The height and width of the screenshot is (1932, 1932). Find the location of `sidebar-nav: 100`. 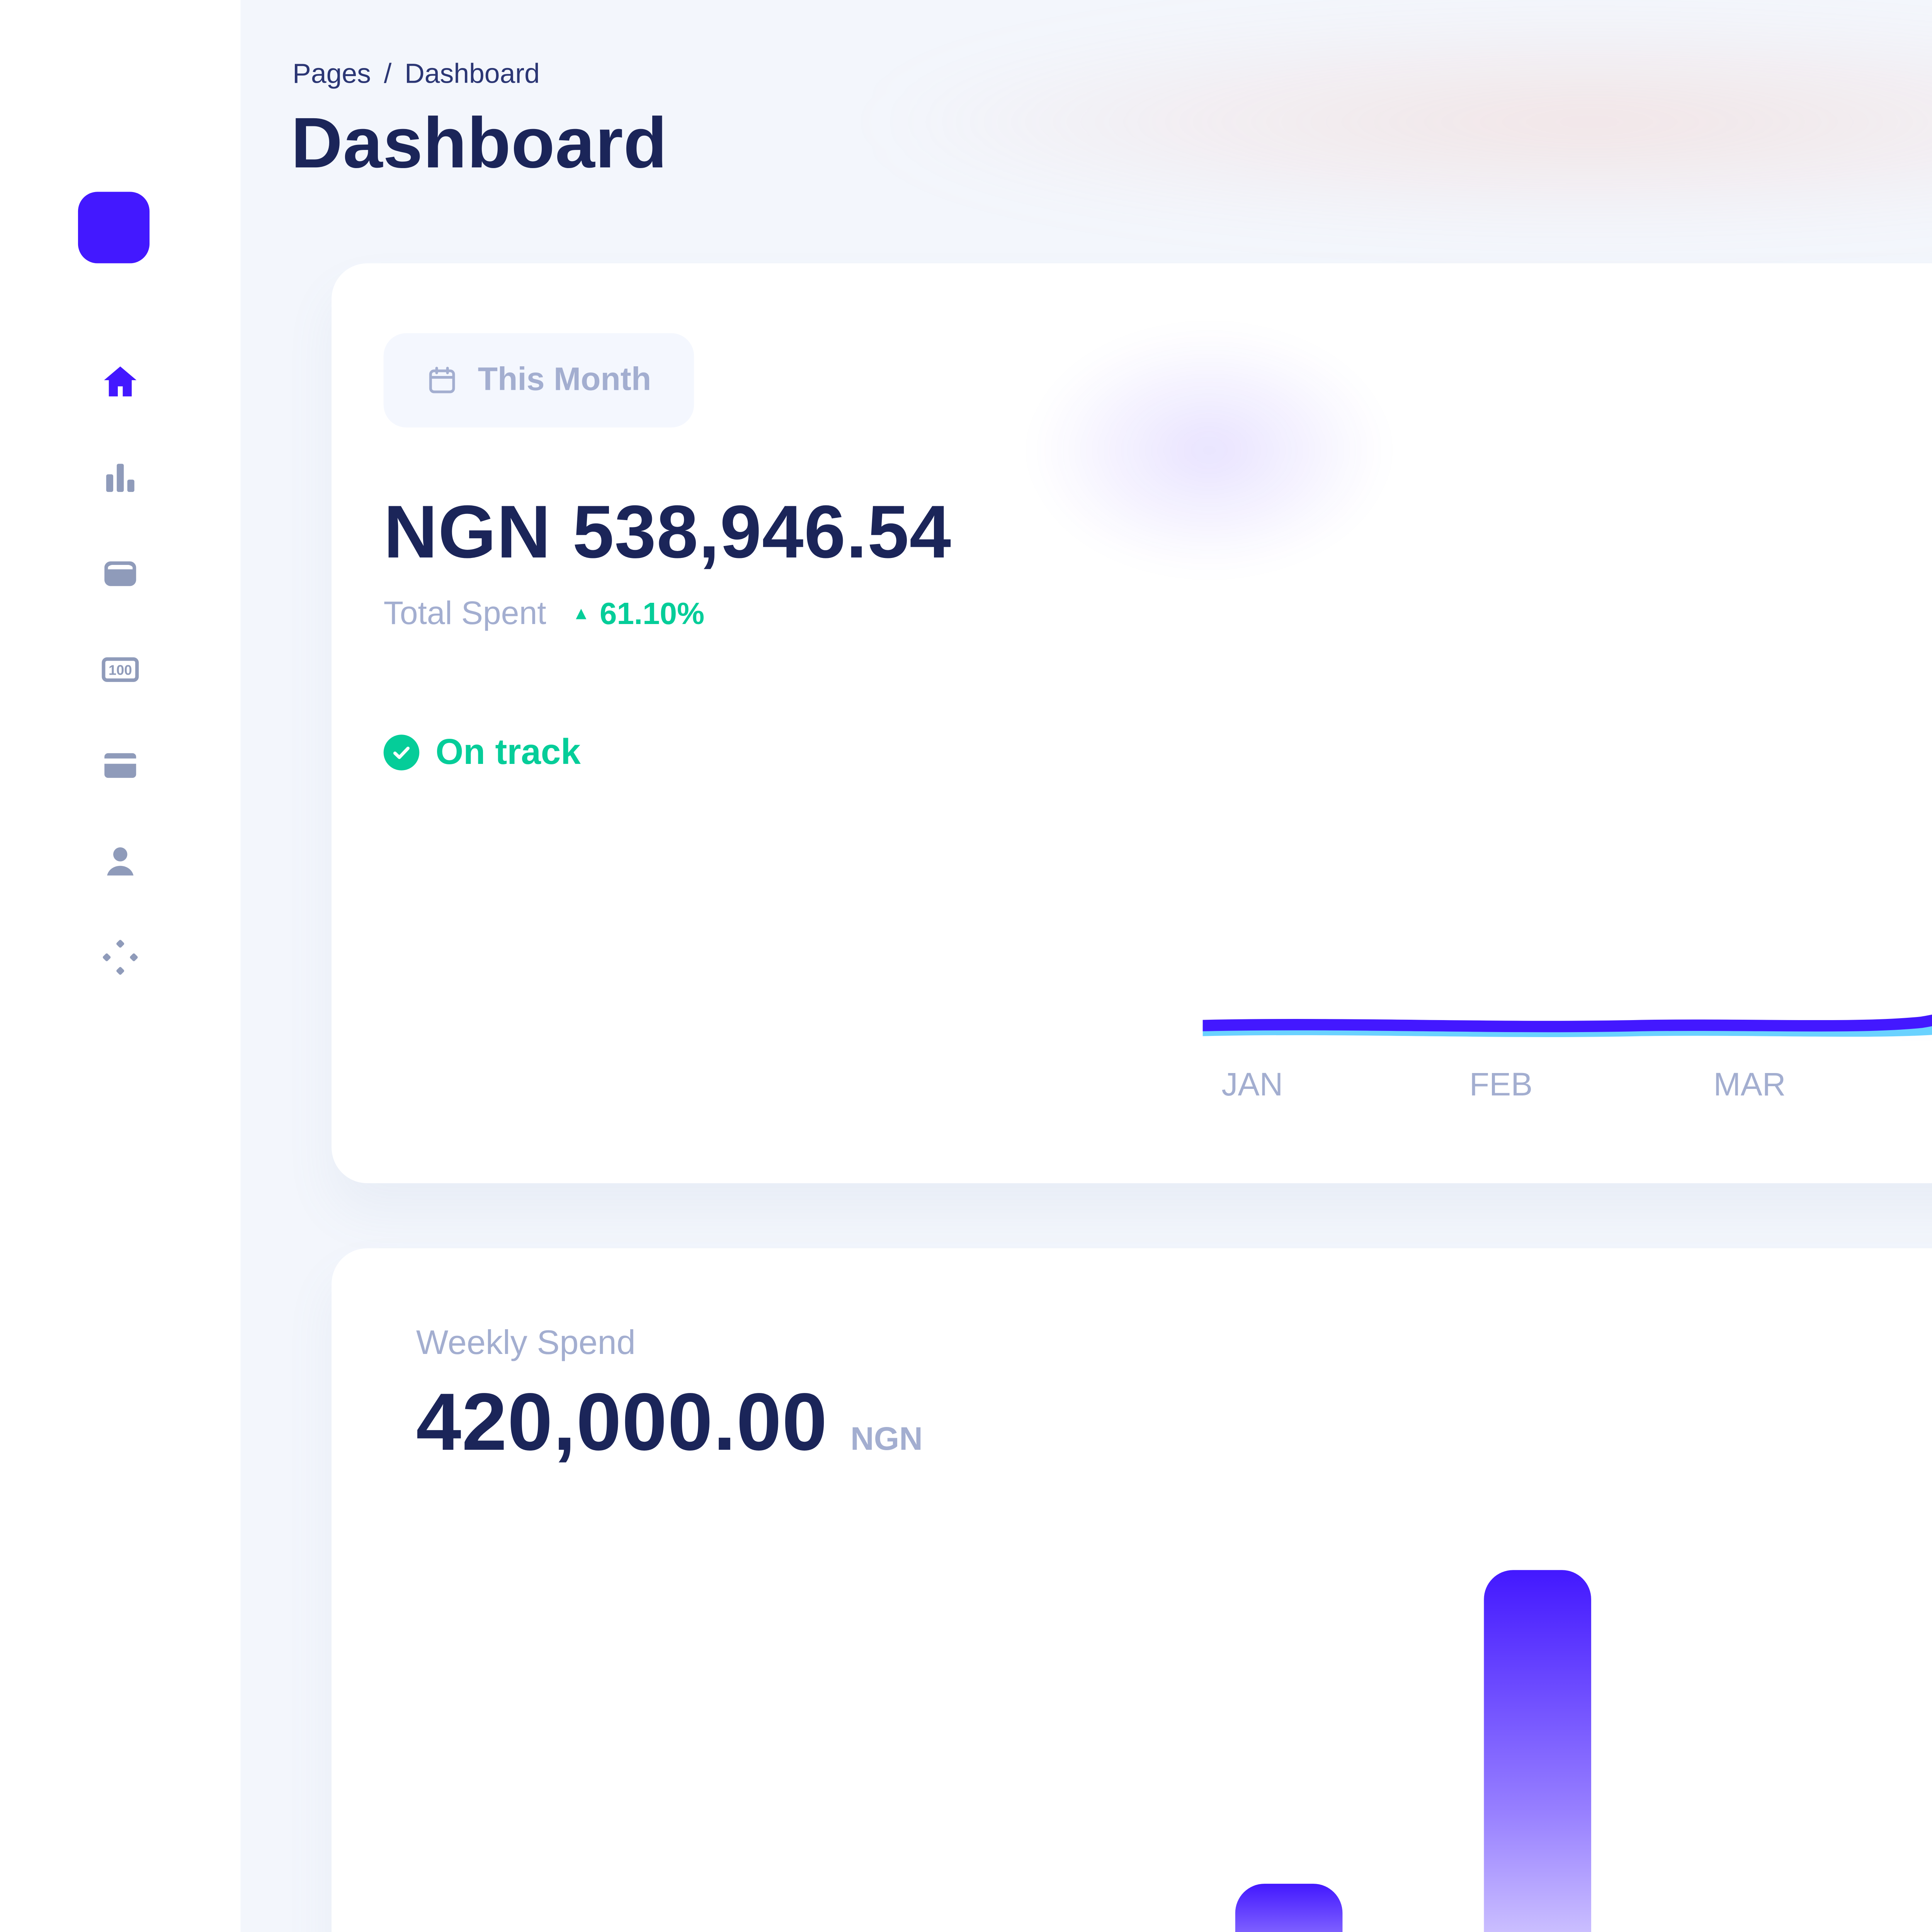

sidebar-nav: 100 is located at coordinates (120, 673).